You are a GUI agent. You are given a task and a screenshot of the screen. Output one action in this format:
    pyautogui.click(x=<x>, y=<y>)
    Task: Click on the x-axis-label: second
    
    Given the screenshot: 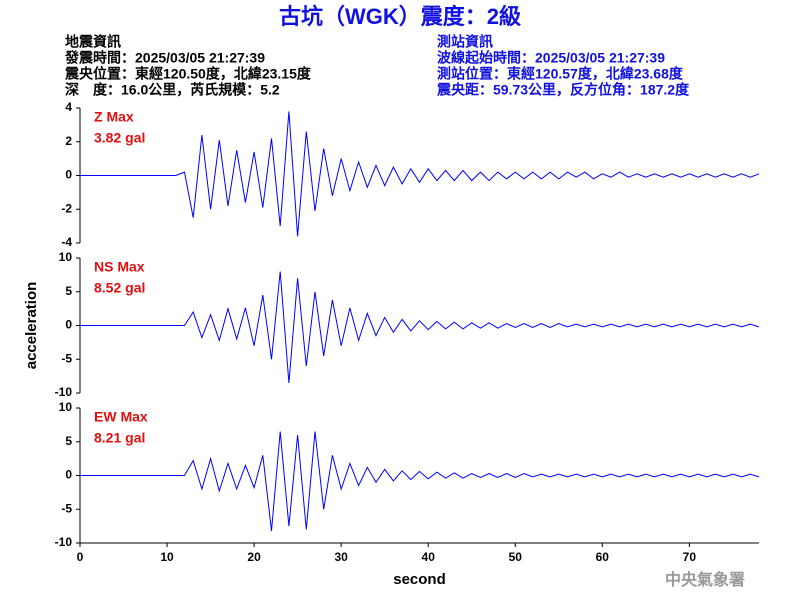 What is the action you would take?
    pyautogui.click(x=419, y=579)
    